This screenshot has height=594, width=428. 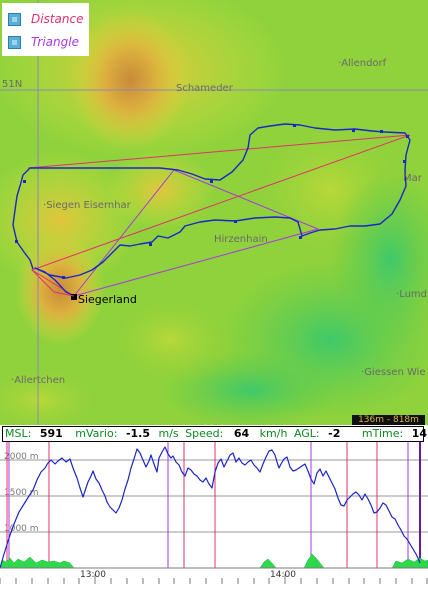 I want to click on town-label-giessen: ·Giessen Wie, so click(x=393, y=372).